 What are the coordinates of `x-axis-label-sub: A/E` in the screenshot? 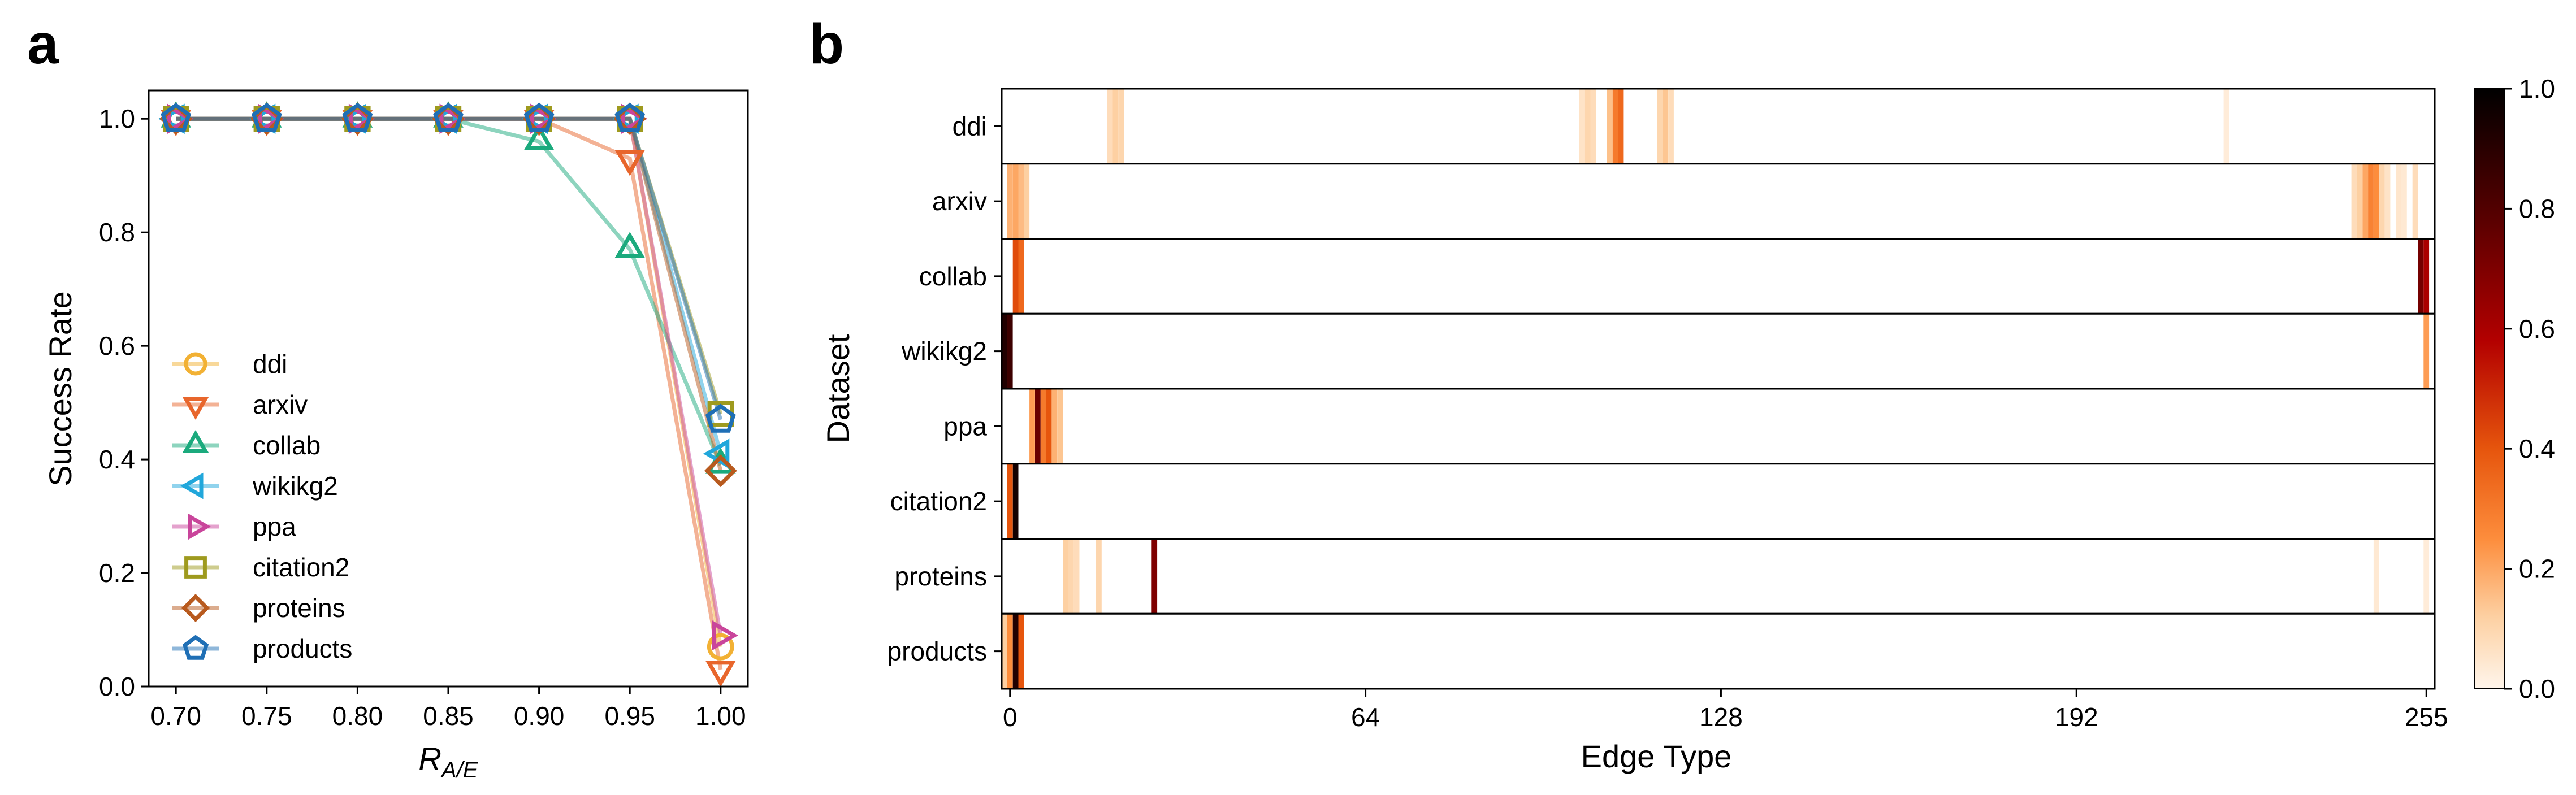 It's located at (459, 771).